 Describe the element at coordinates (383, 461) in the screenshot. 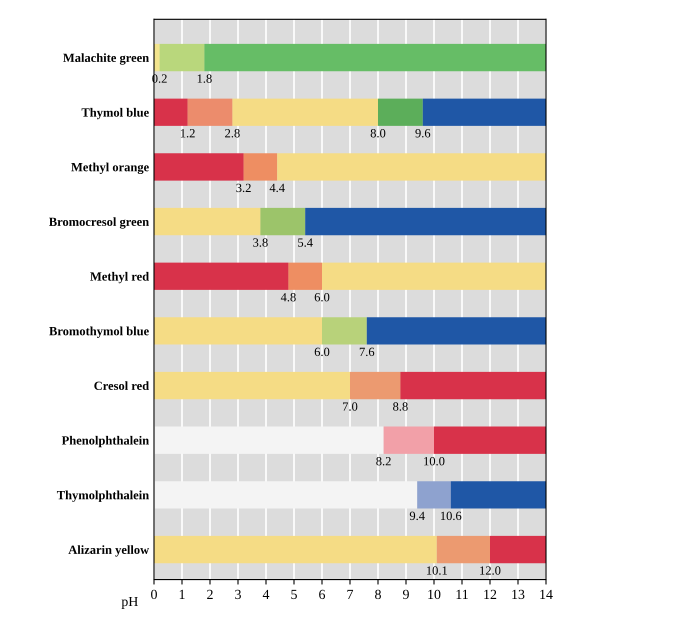

I see `annotation: 8.2` at that location.